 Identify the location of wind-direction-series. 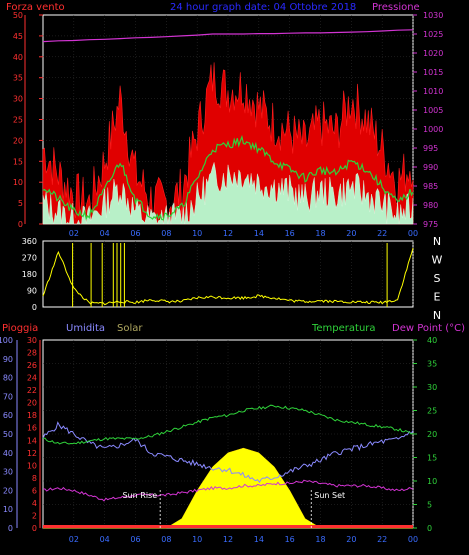
(228, 276).